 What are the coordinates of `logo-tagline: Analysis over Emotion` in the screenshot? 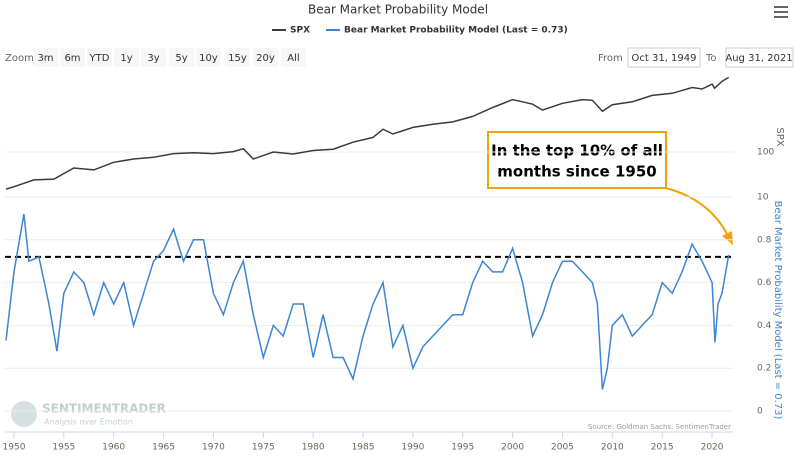 It's located at (88, 422).